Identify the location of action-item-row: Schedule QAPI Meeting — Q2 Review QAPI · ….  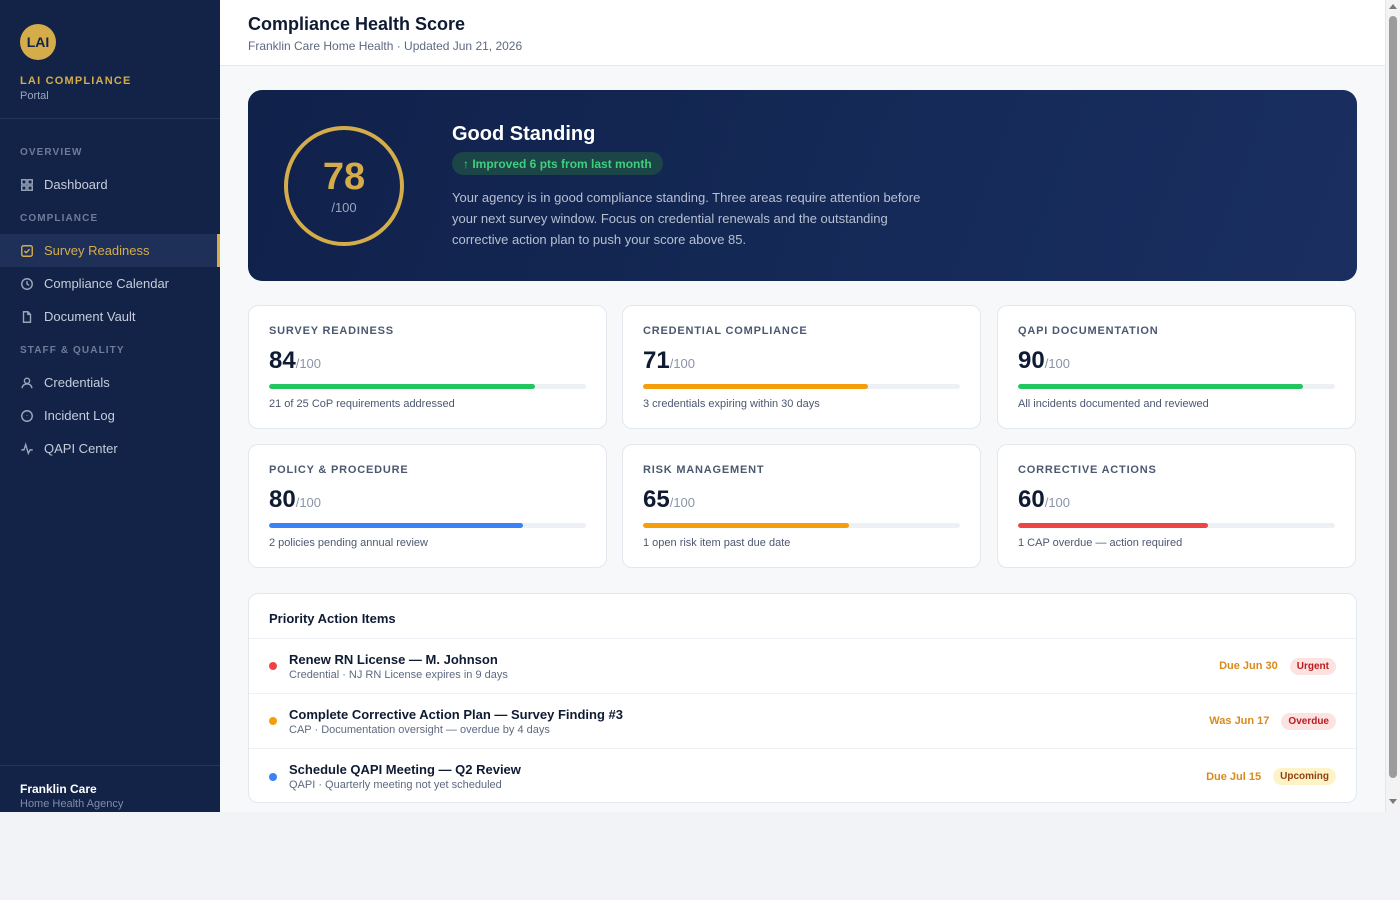
(802, 775).